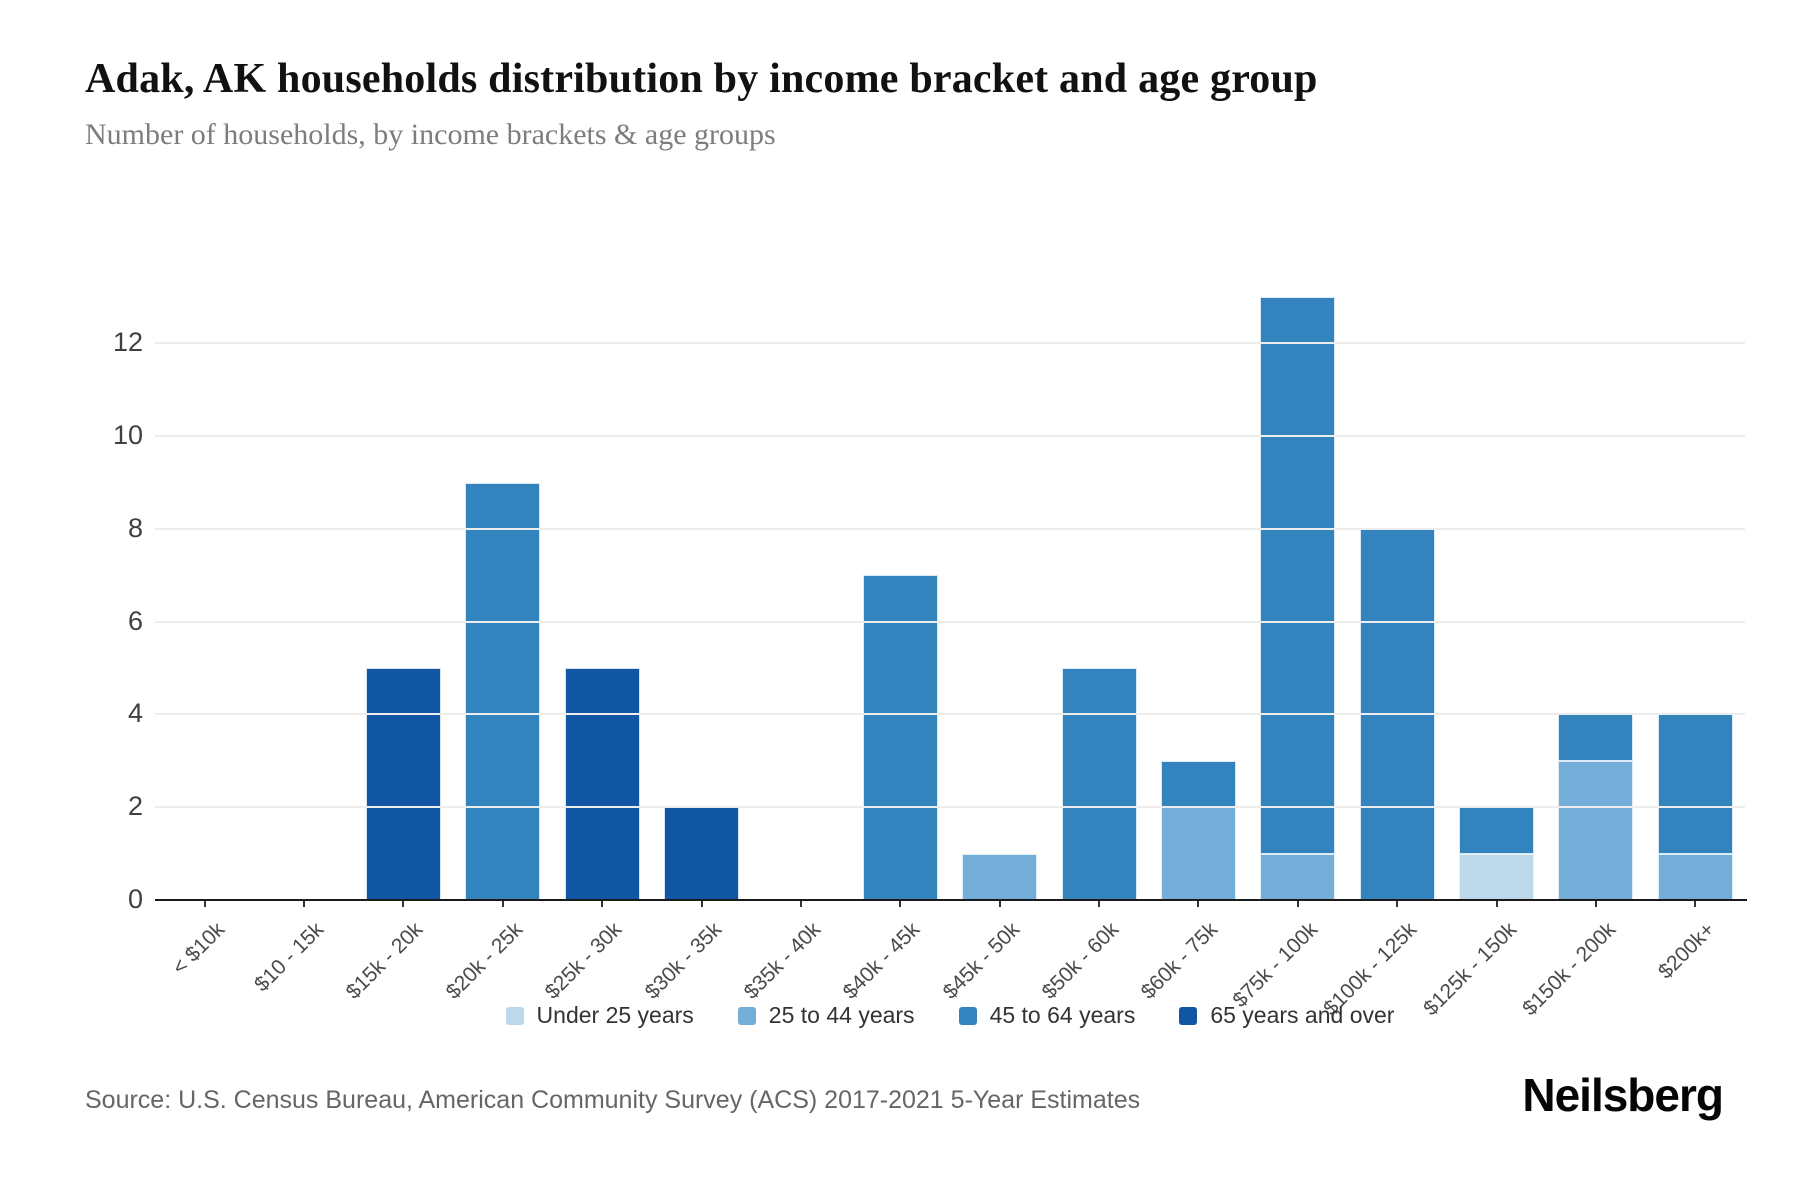 Image resolution: width=1800 pixels, height=1200 pixels. I want to click on bar-125k150k, so click(1497, 853).